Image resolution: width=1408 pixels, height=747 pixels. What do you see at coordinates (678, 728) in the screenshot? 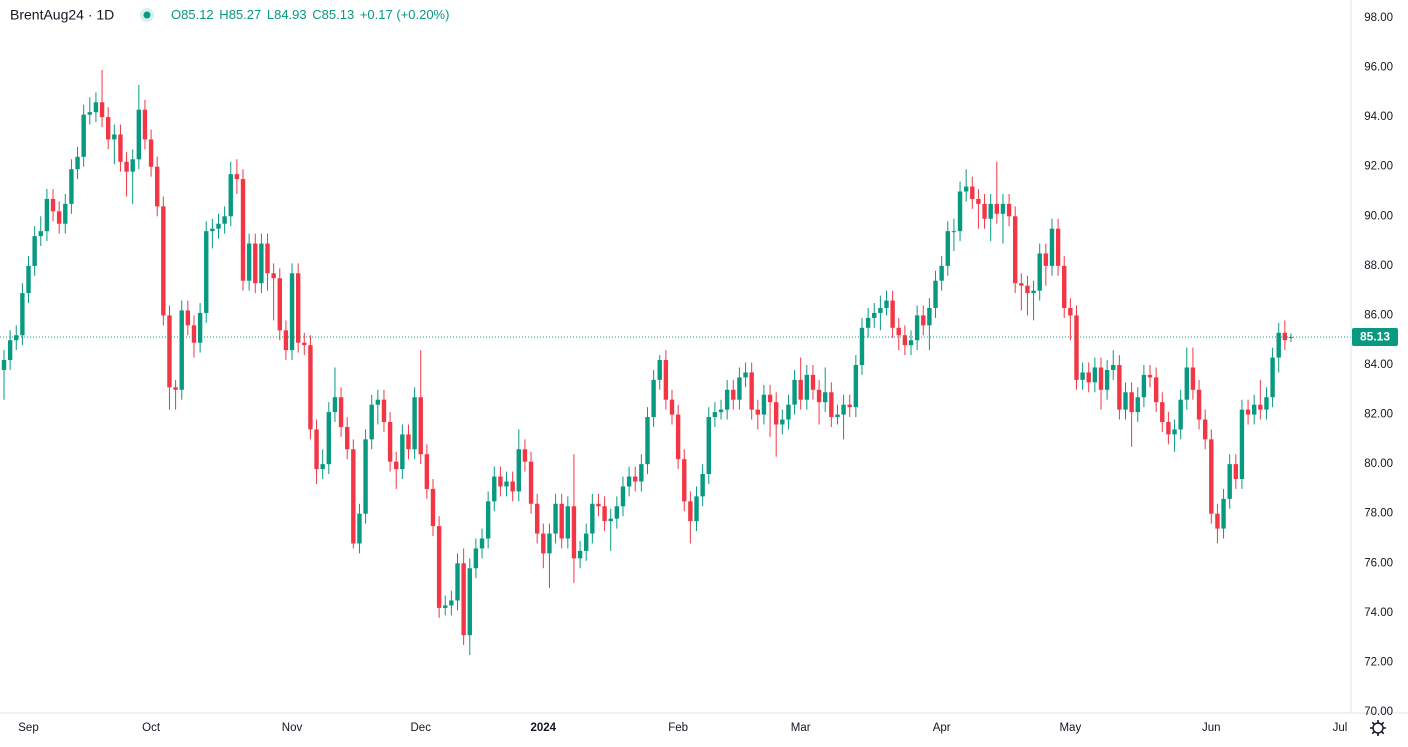
I see `x-tick-label: Feb` at bounding box center [678, 728].